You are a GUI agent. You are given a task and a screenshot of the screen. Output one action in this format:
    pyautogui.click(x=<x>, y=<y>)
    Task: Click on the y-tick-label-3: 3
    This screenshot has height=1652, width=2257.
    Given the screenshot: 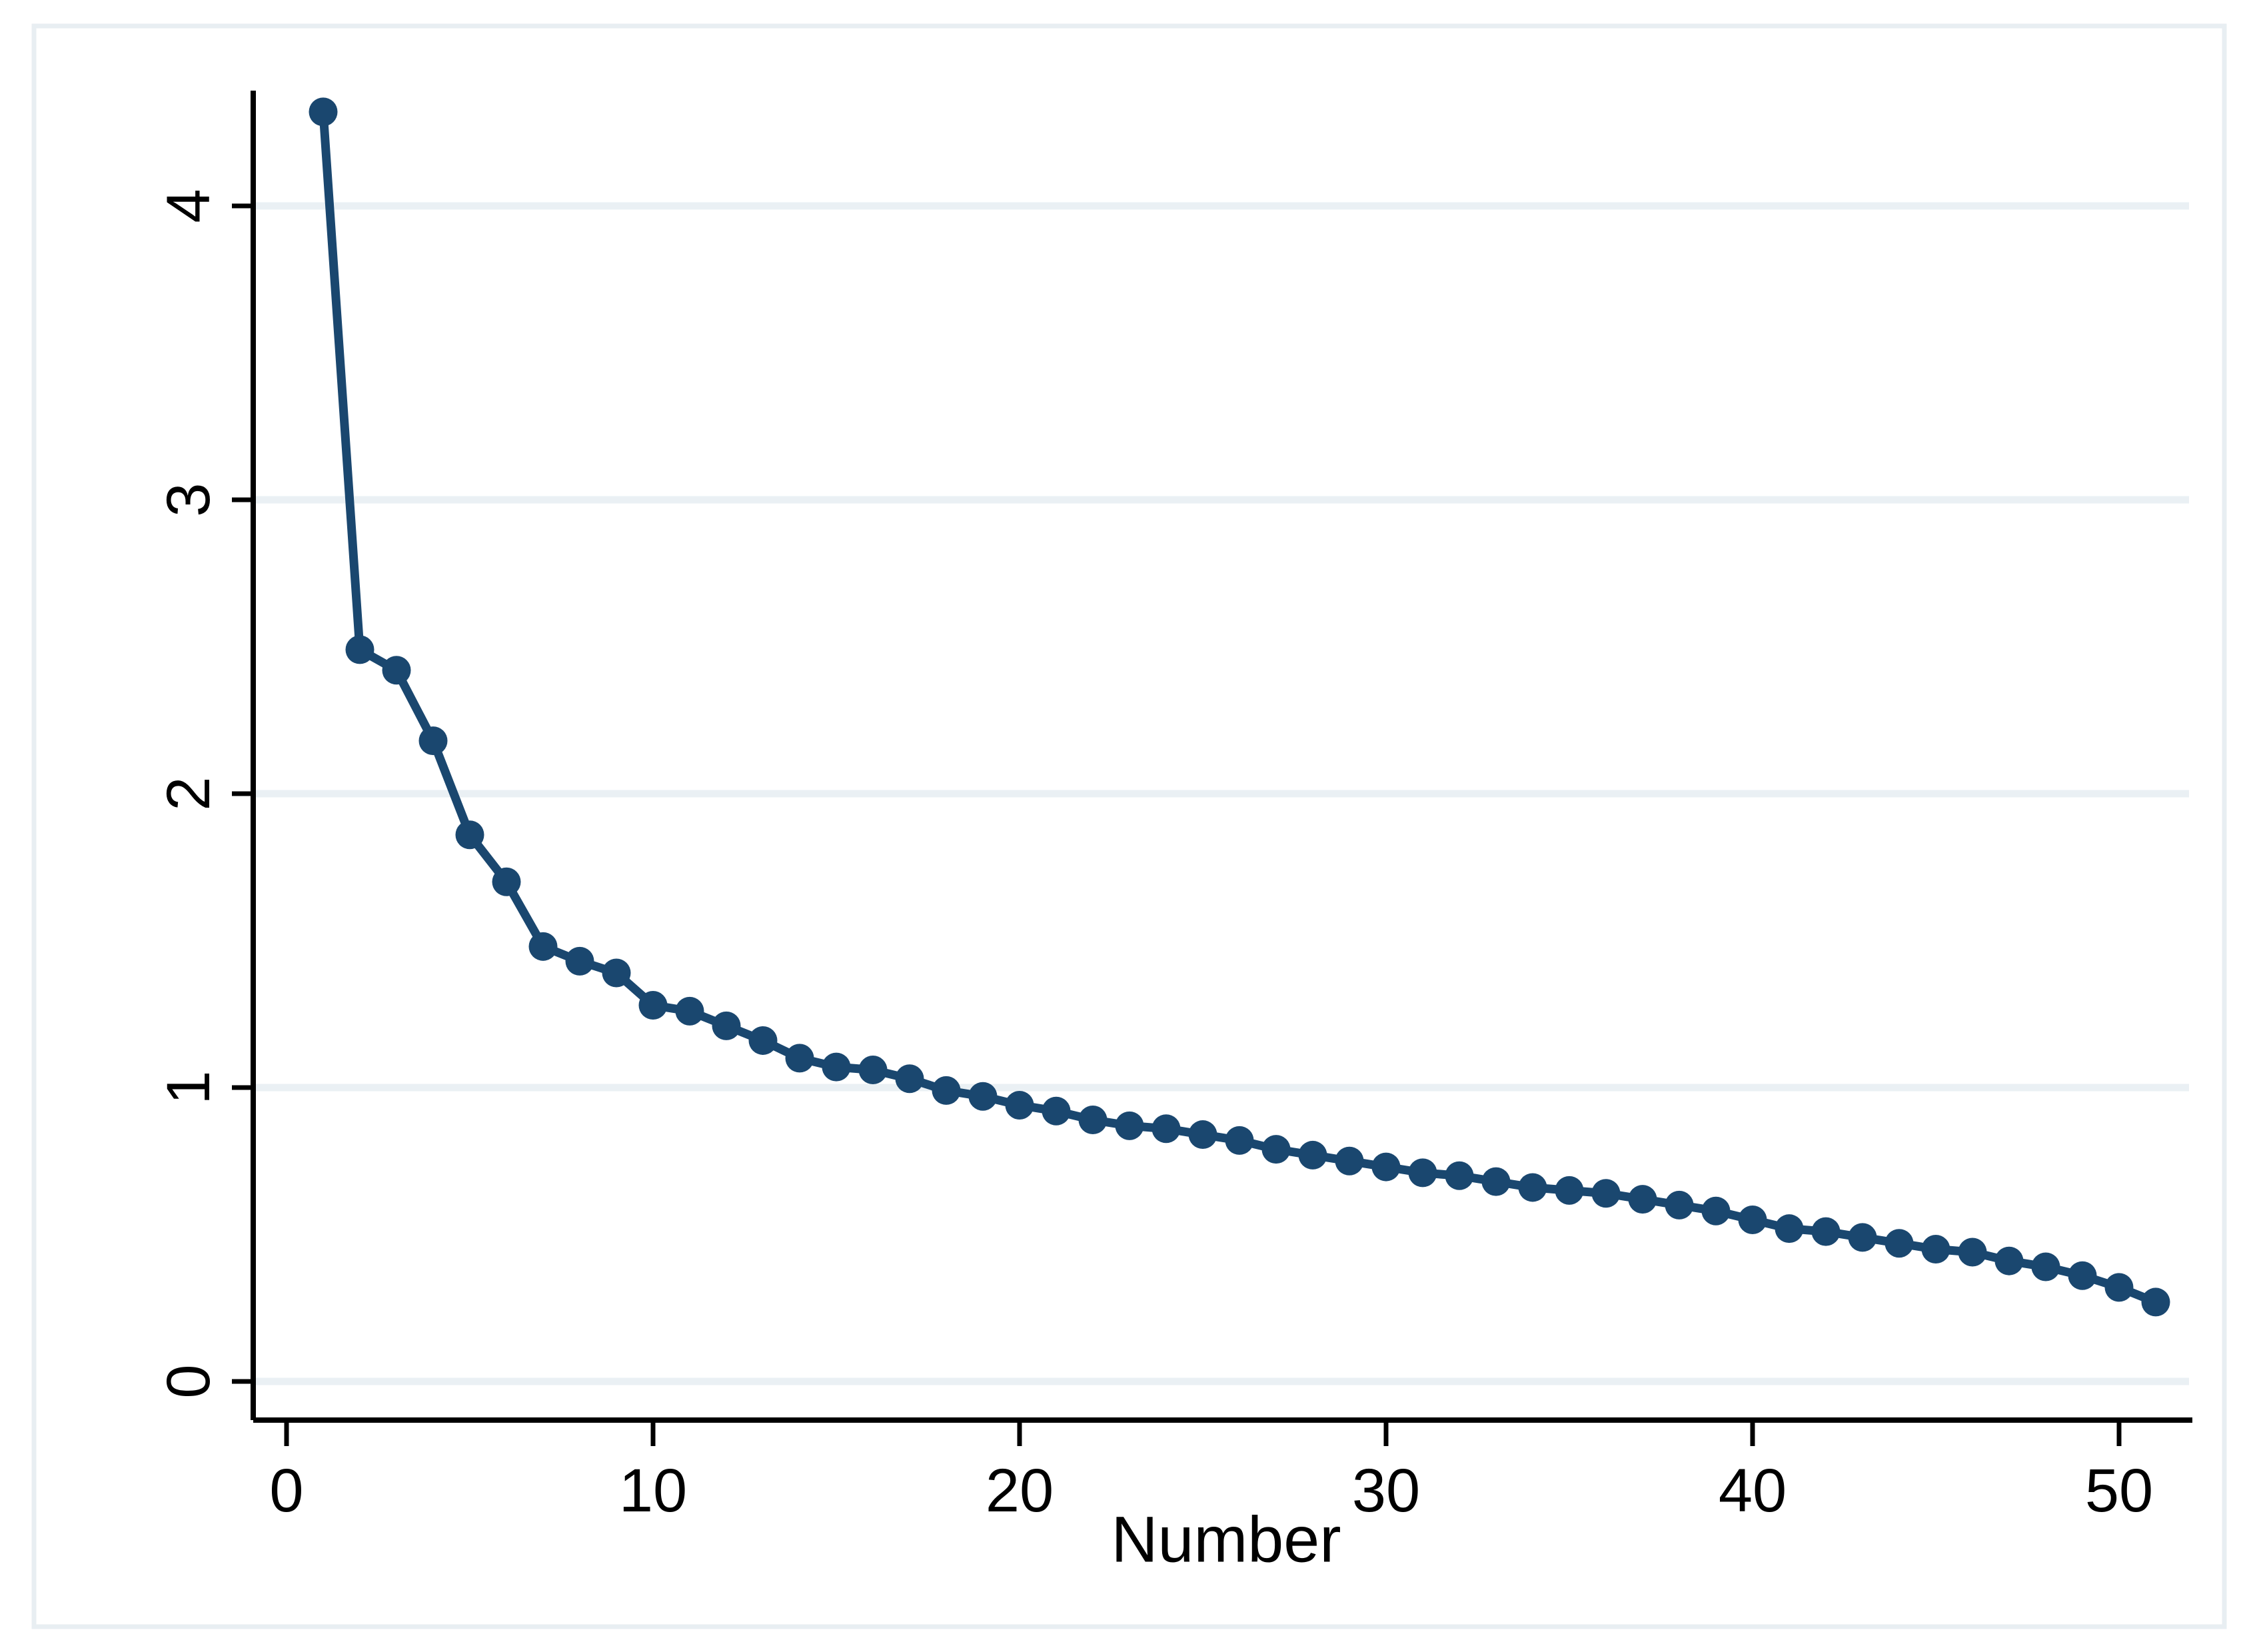 What is the action you would take?
    pyautogui.click(x=189, y=499)
    